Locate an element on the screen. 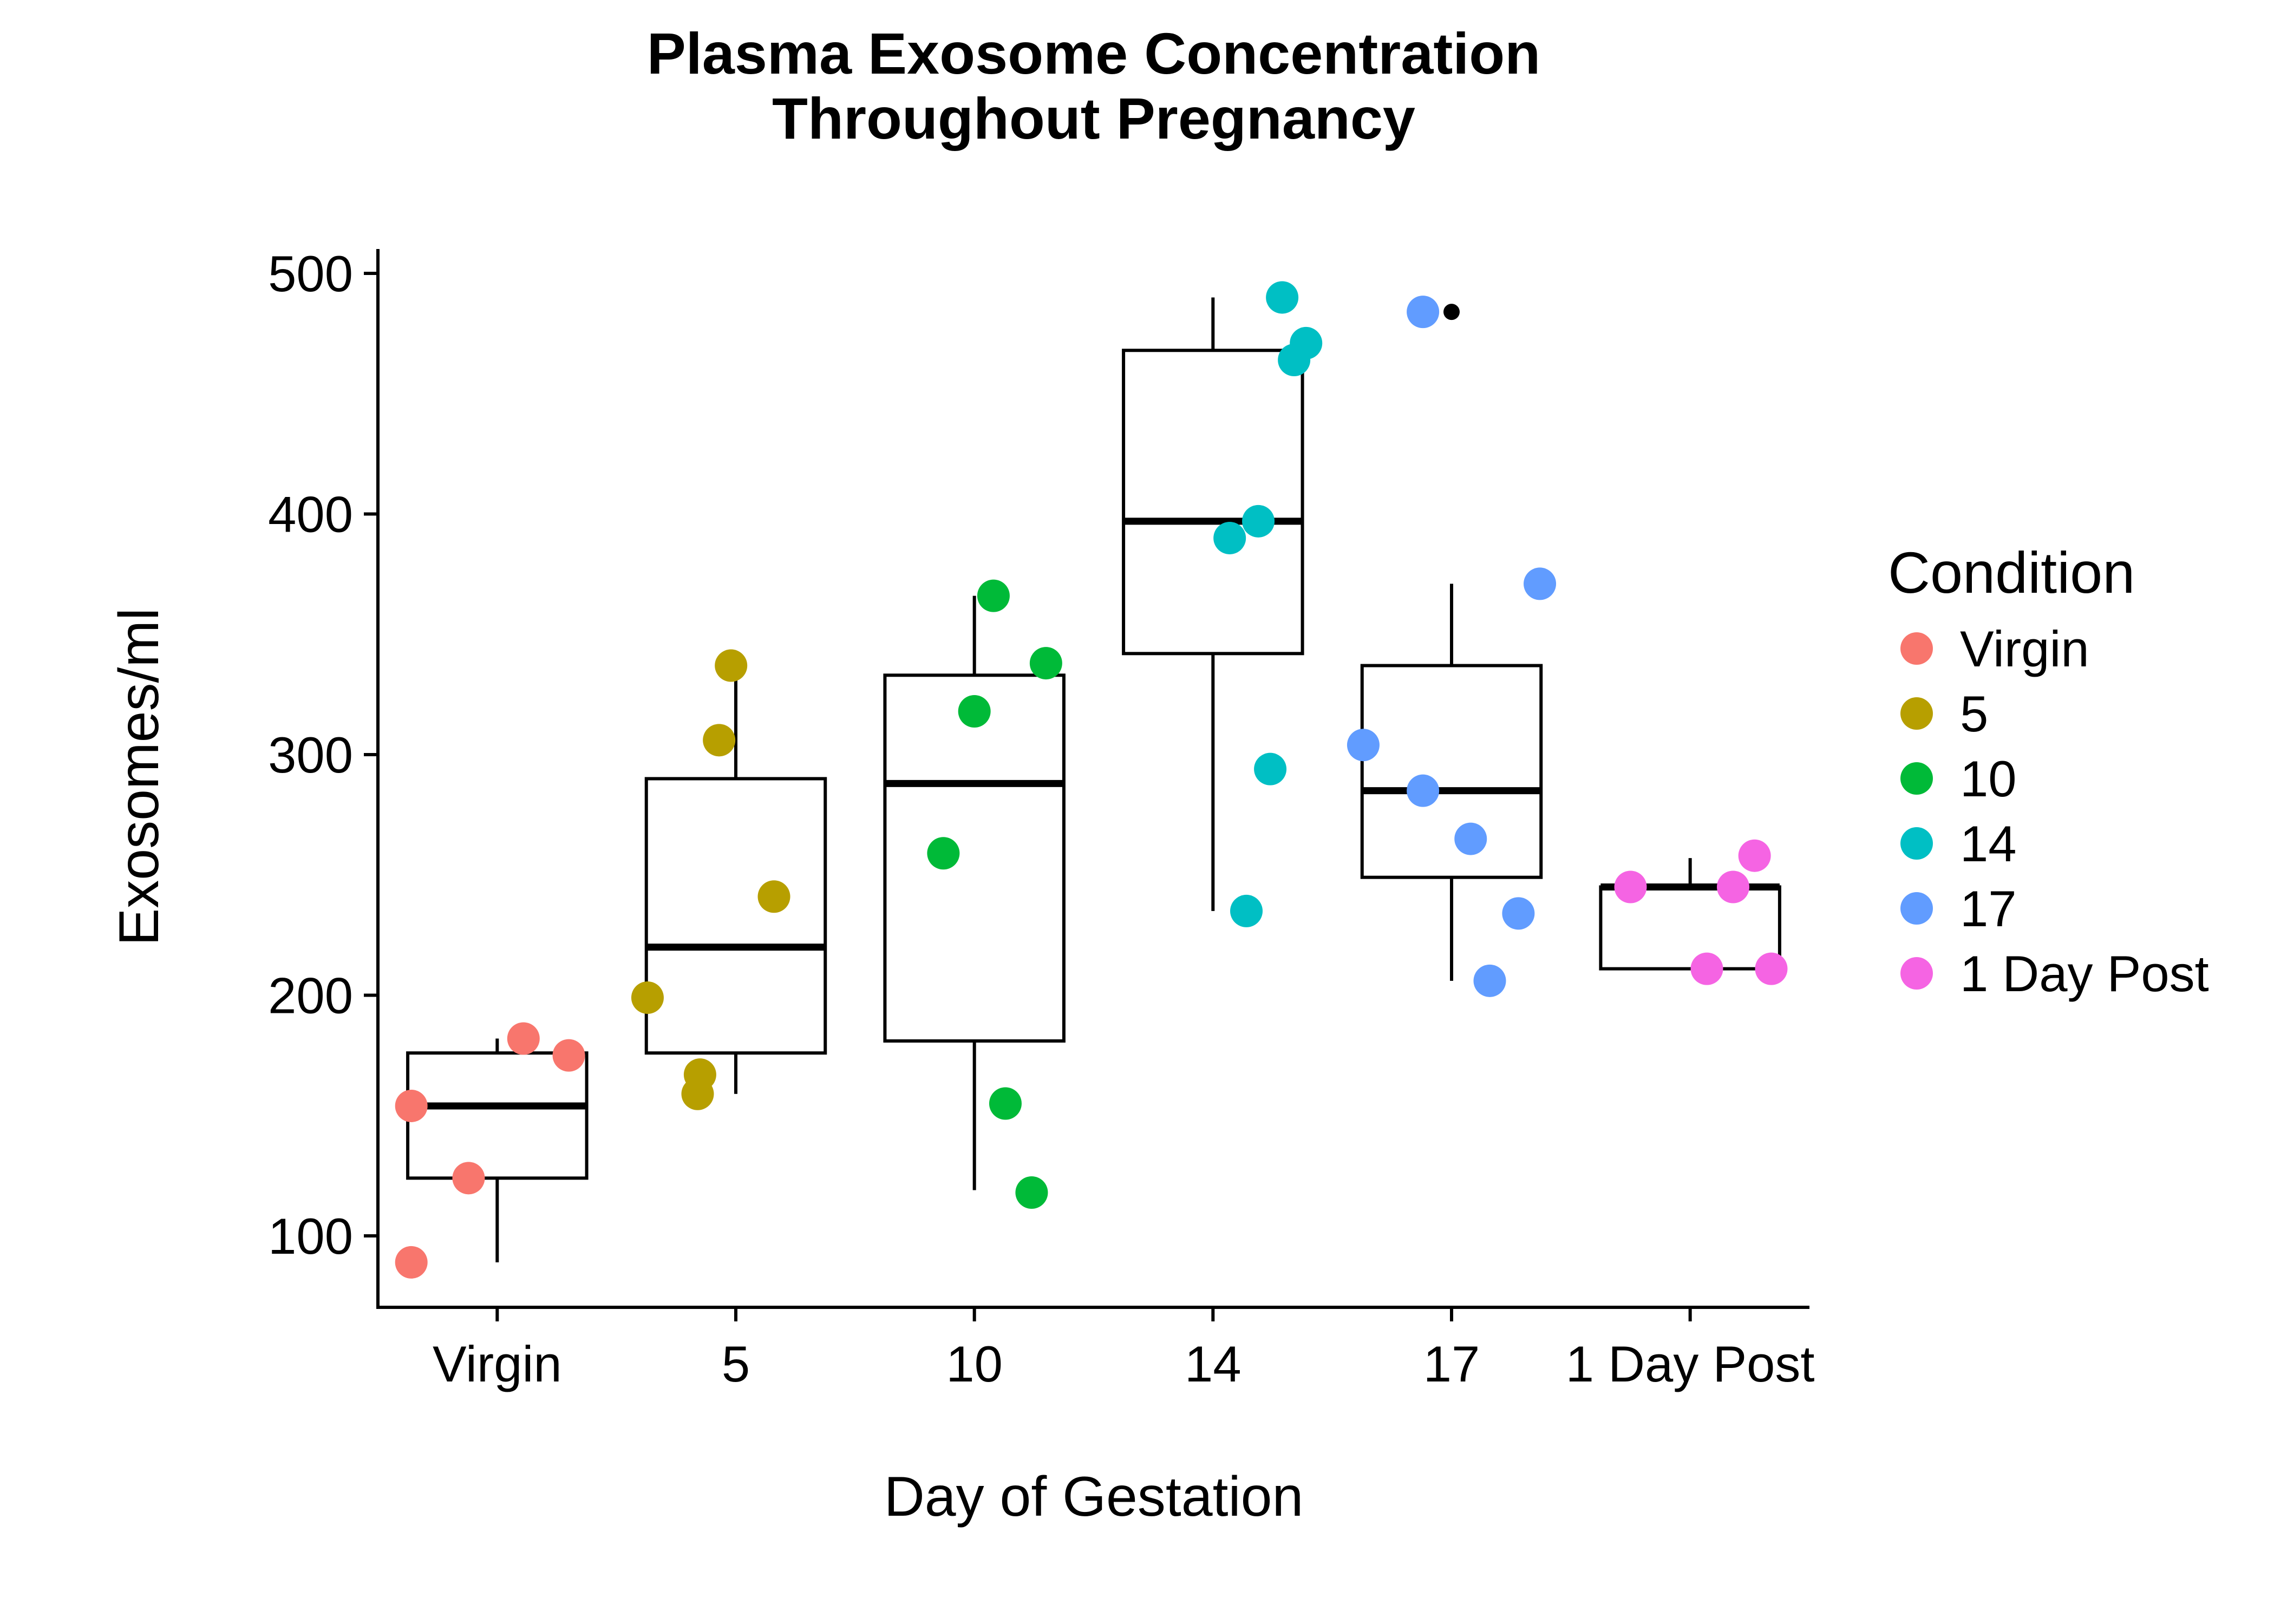  legend: Condition Virgin 5 10 14 17 1 Day Post is located at coordinates (2049, 771).